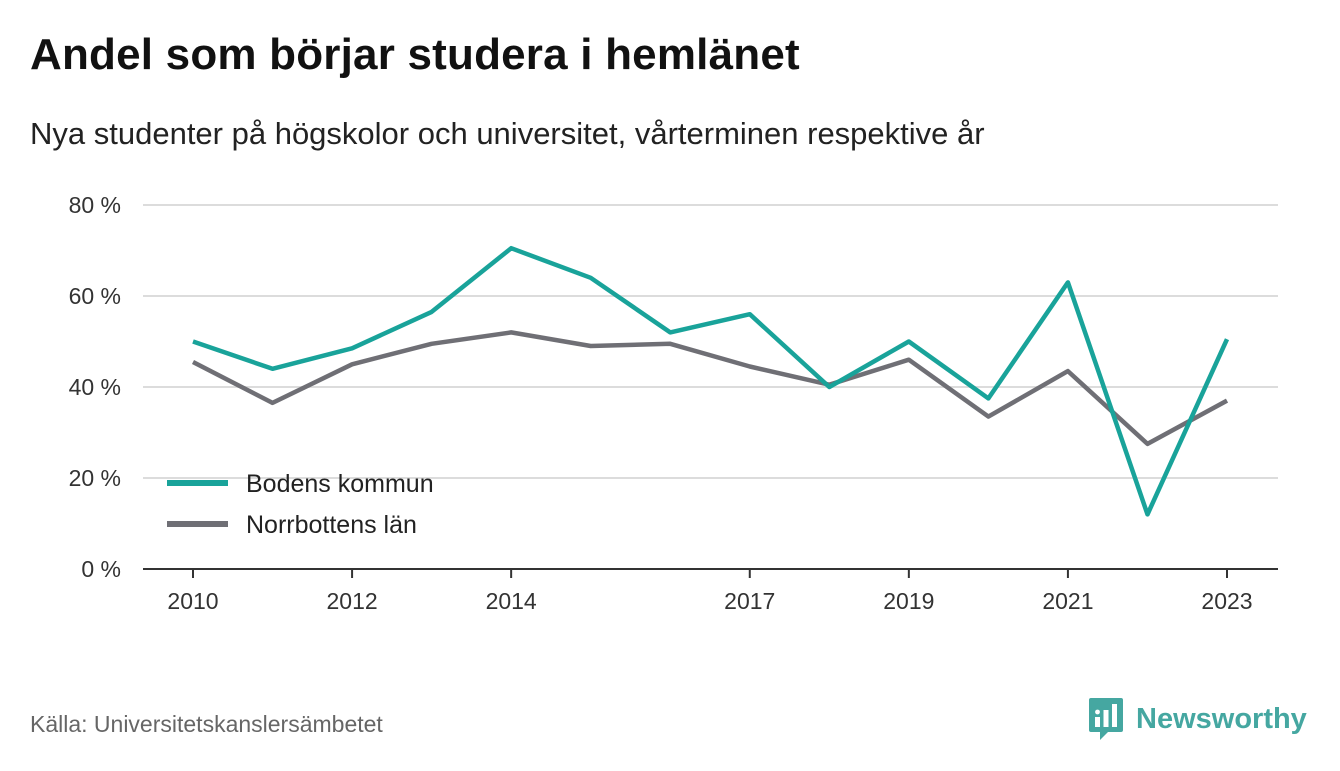 The height and width of the screenshot is (771, 1340). I want to click on x-tick-label: 2012, so click(351, 601).